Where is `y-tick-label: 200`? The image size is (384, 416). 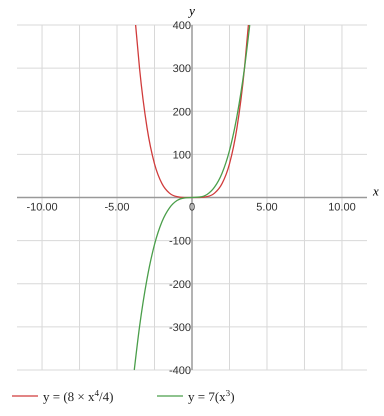 y-tick-label: 200 is located at coordinates (181, 112).